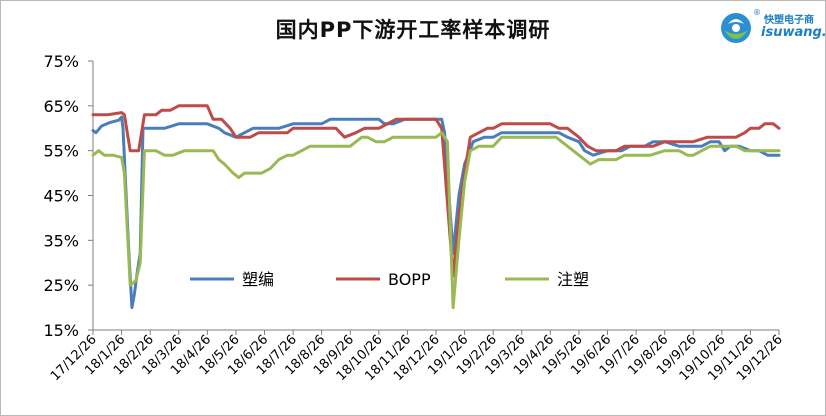 This screenshot has width=826, height=416. I want to click on y-tick-label: 55%, so click(61, 151).